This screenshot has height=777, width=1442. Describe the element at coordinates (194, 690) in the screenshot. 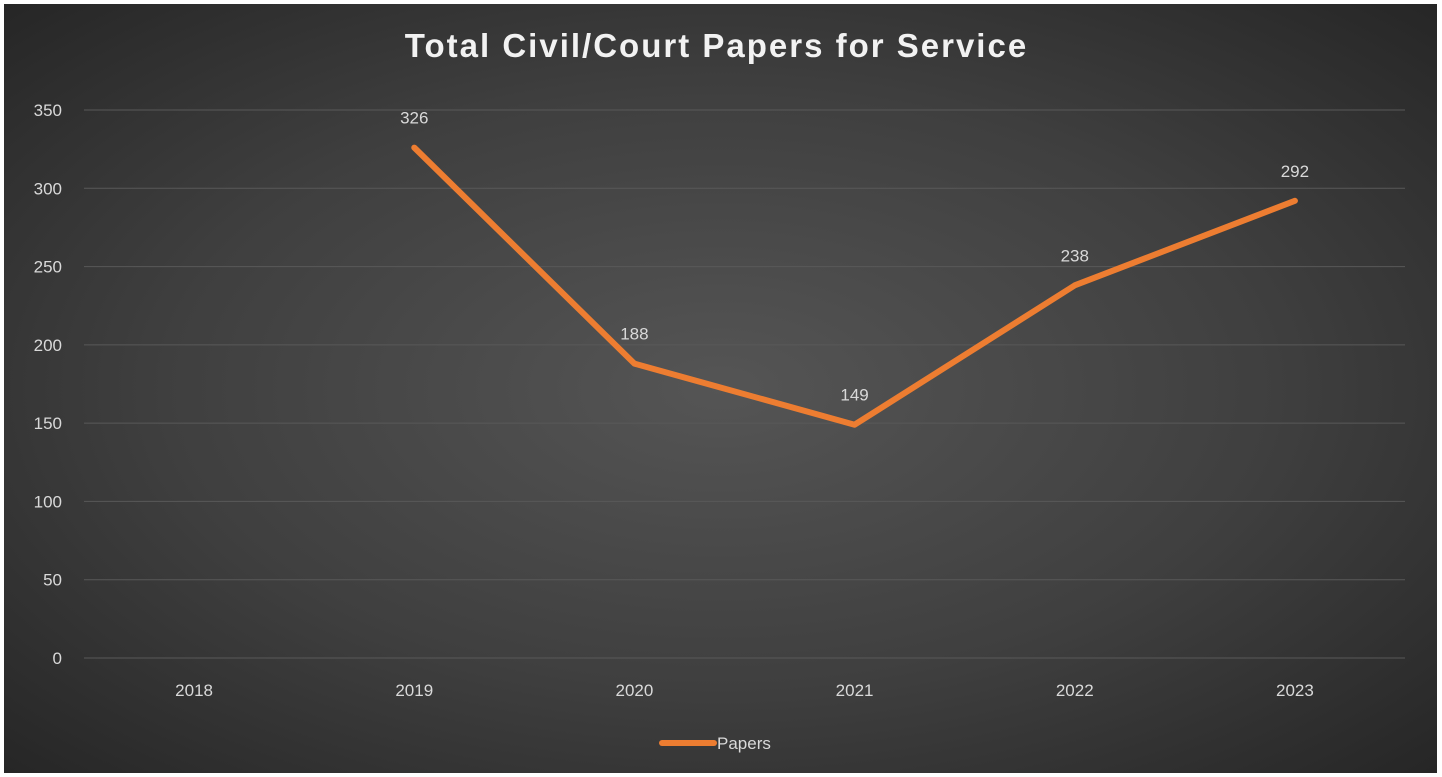

I see `x-tick-label-2018: 2018` at that location.